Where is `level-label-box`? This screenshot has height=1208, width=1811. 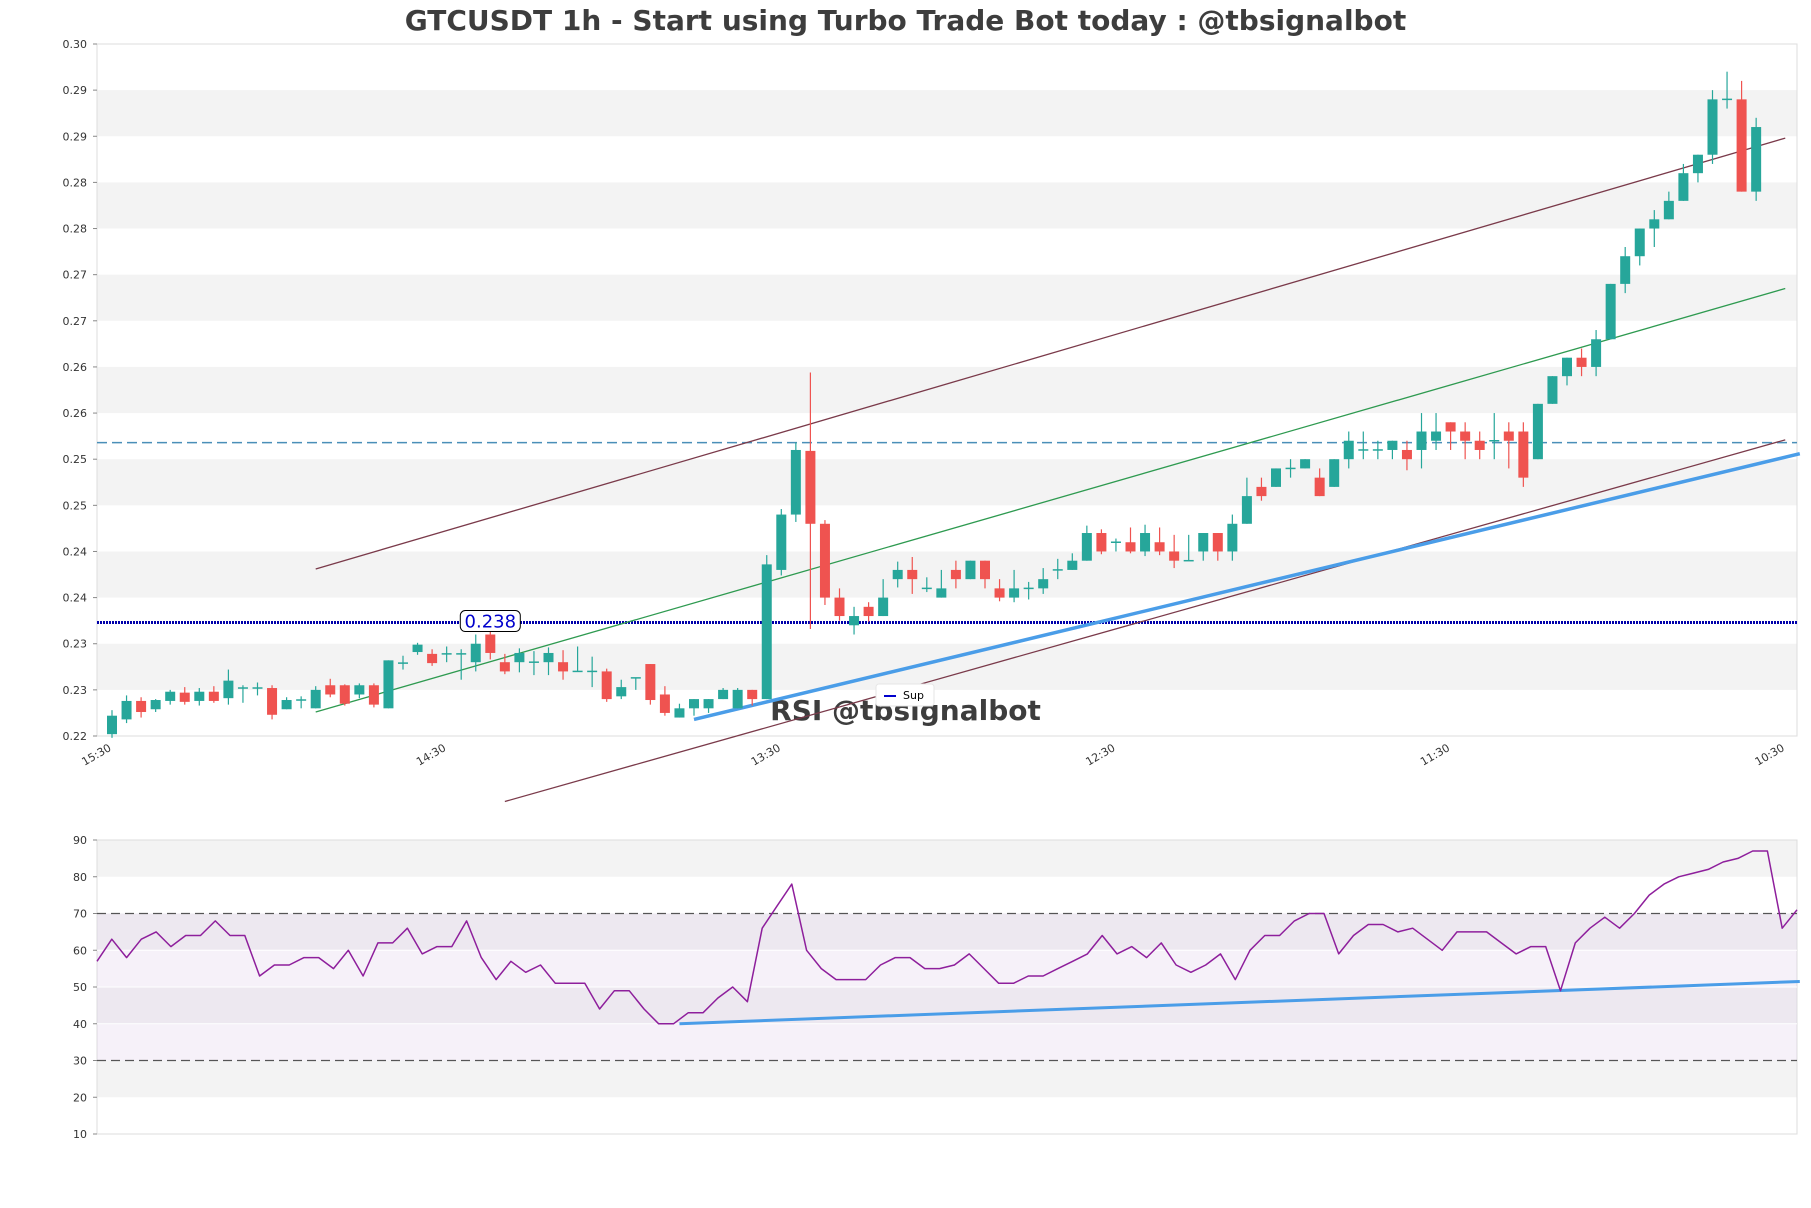 level-label-box is located at coordinates (490, 621).